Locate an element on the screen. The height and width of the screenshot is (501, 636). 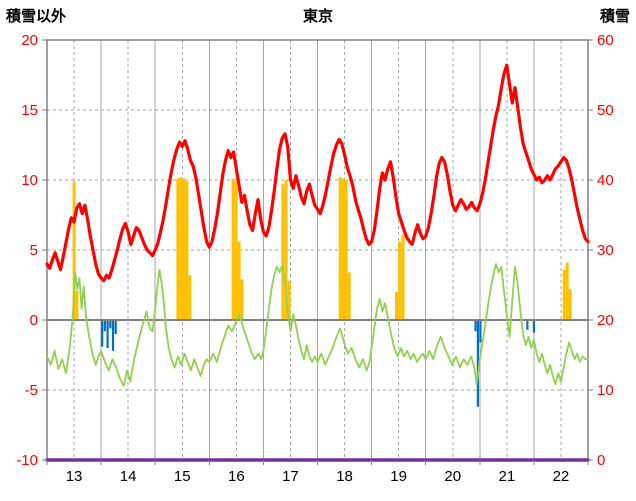
right-axis-tick-label: 50 is located at coordinates (605, 110).